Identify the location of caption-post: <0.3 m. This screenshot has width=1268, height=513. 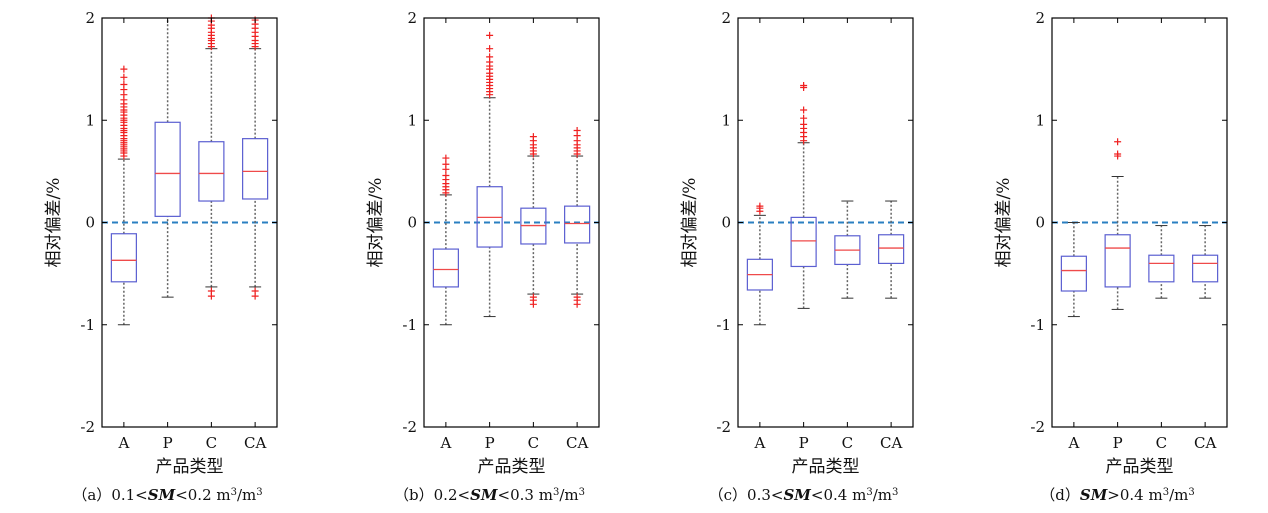
(525, 495).